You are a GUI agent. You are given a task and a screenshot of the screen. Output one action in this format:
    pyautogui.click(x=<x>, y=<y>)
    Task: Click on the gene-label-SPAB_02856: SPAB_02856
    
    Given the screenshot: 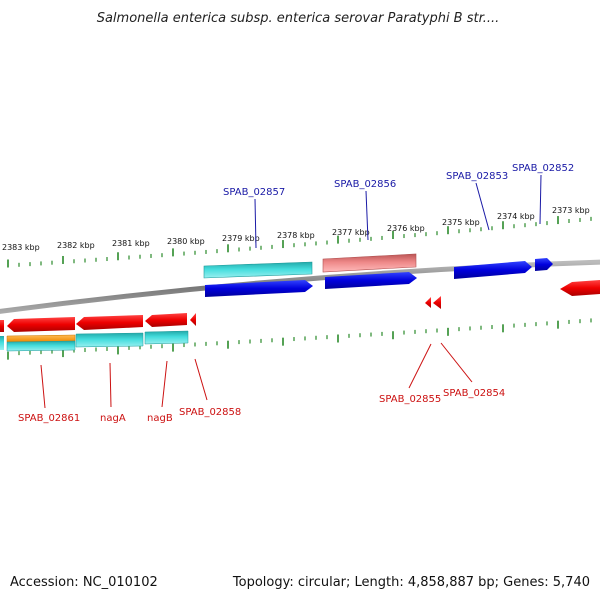 What is the action you would take?
    pyautogui.click(x=365, y=184)
    